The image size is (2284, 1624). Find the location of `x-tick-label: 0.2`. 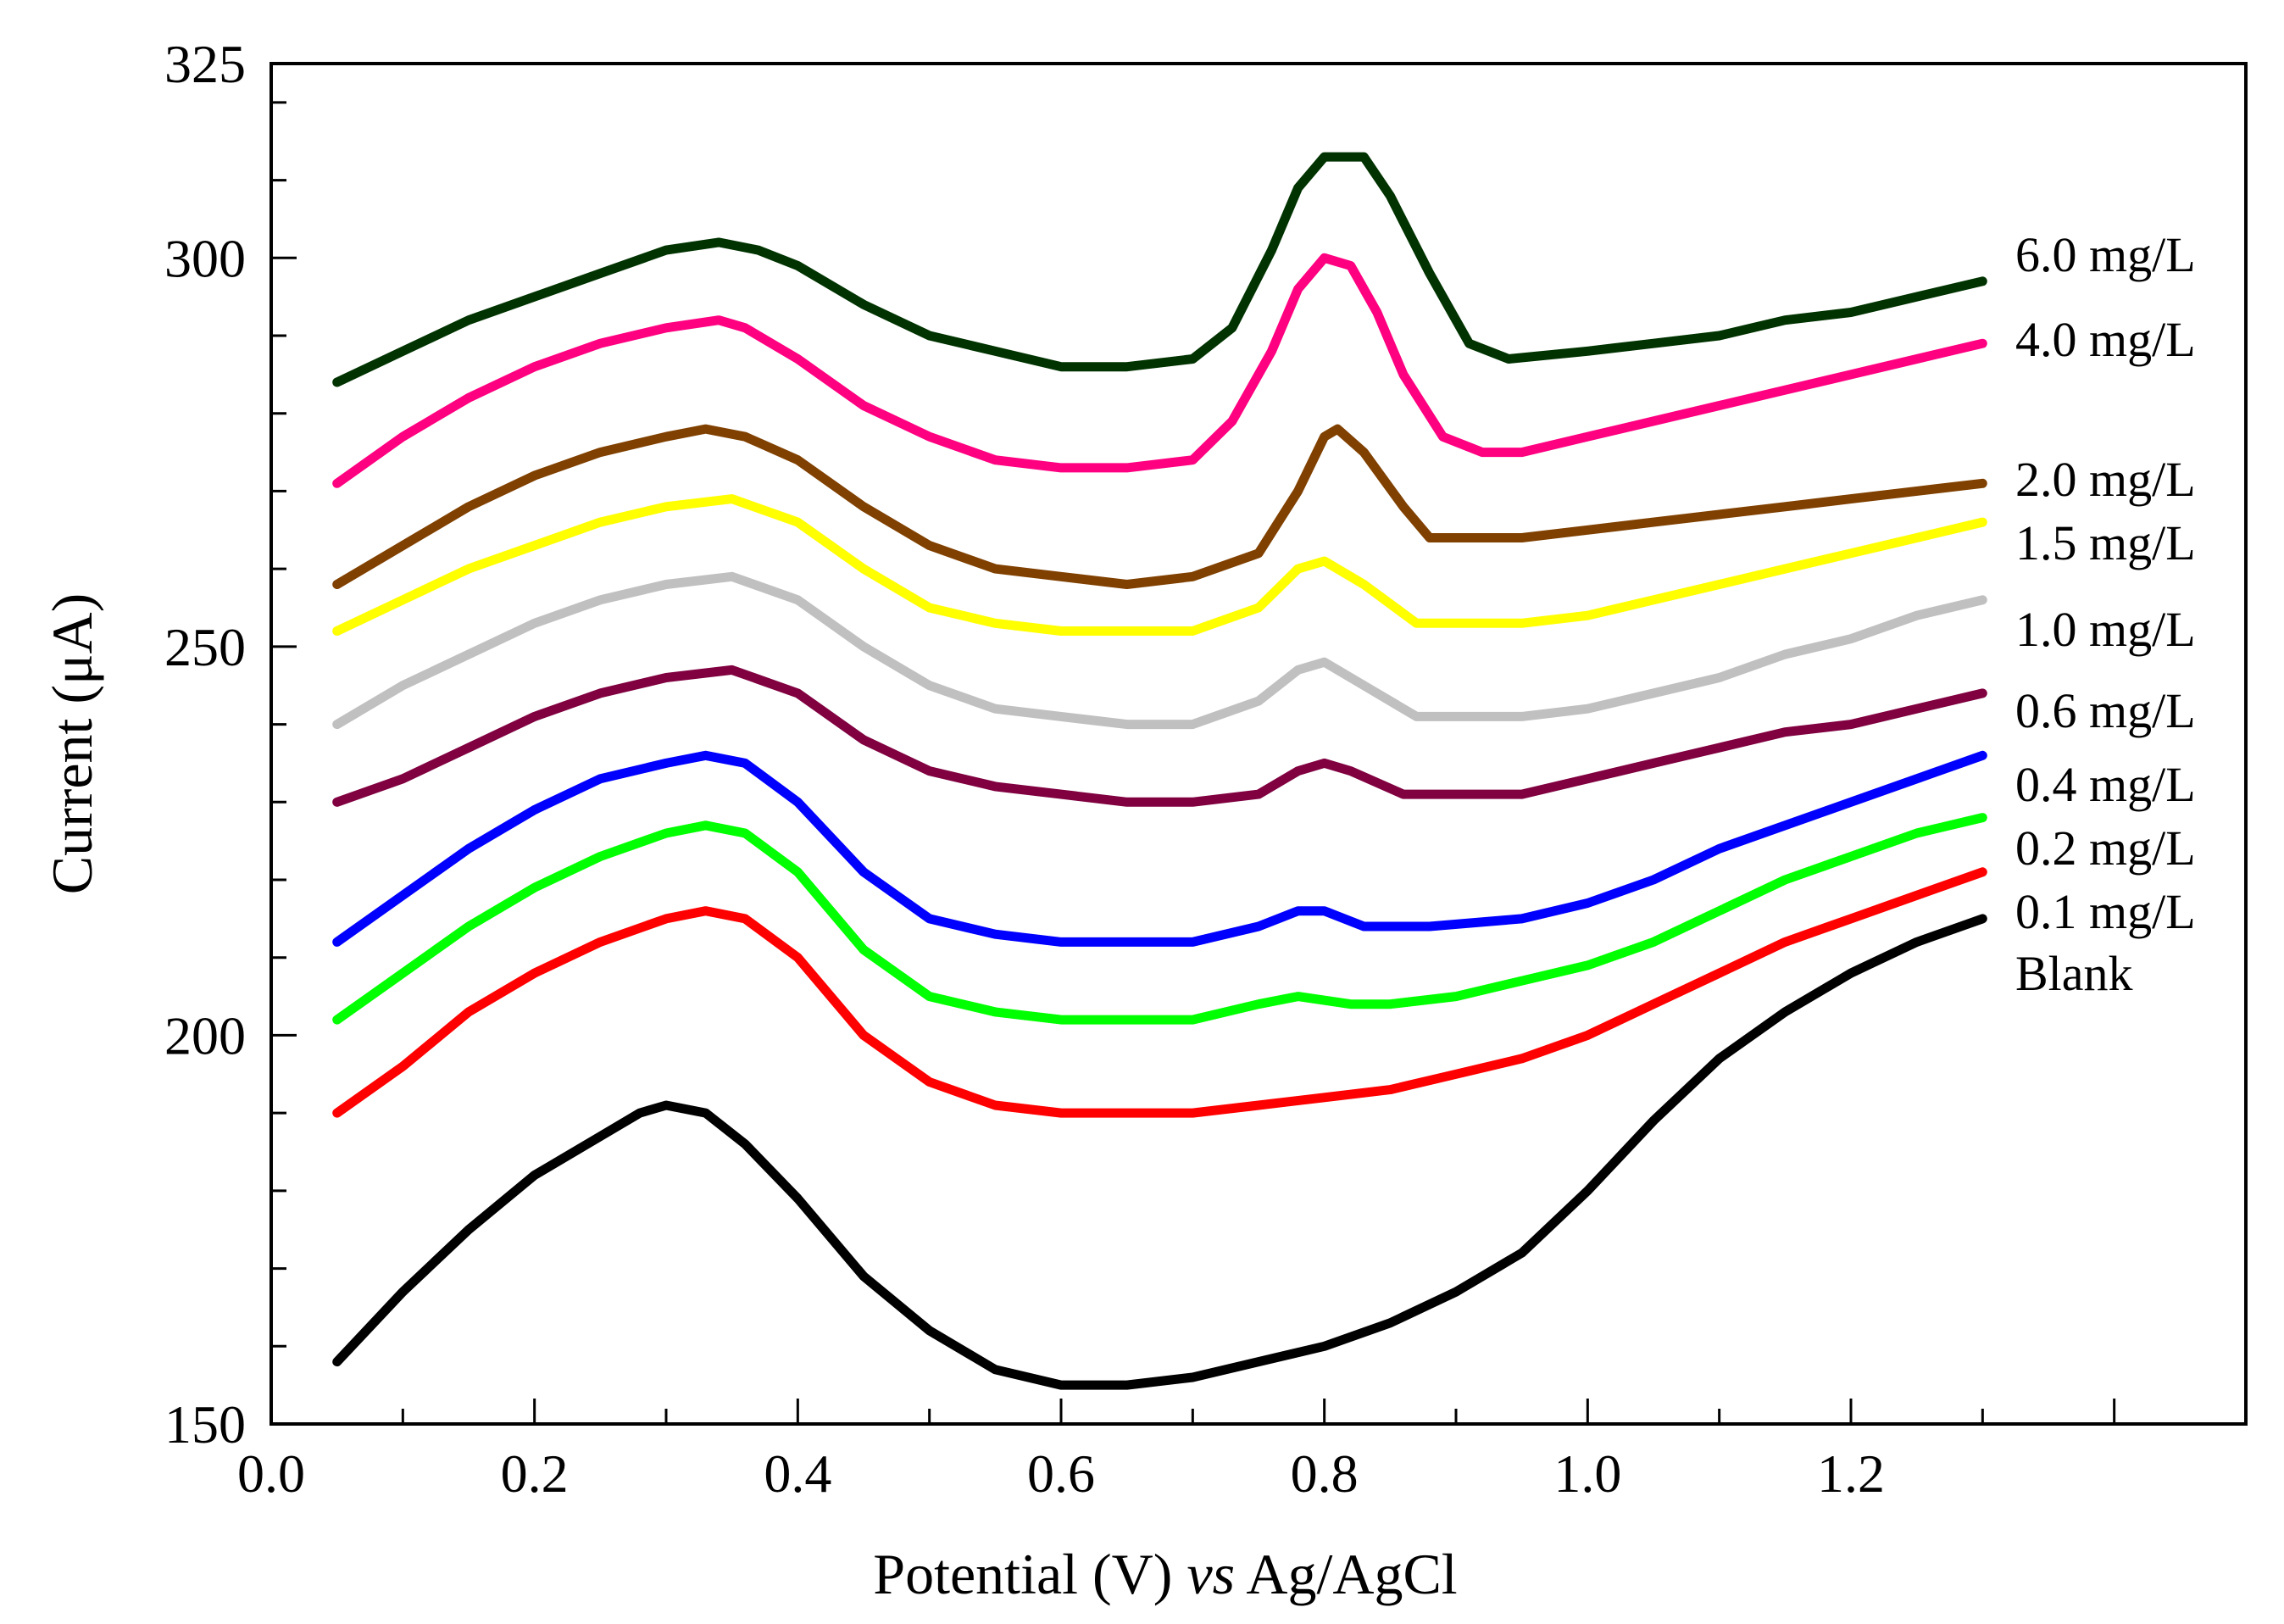

x-tick-label: 0.2 is located at coordinates (535, 1474).